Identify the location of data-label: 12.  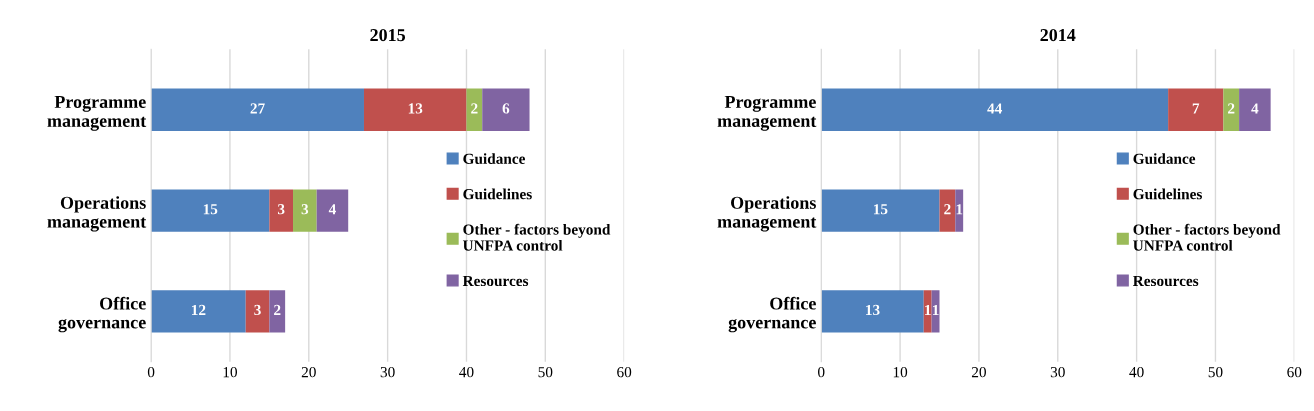
(199, 309).